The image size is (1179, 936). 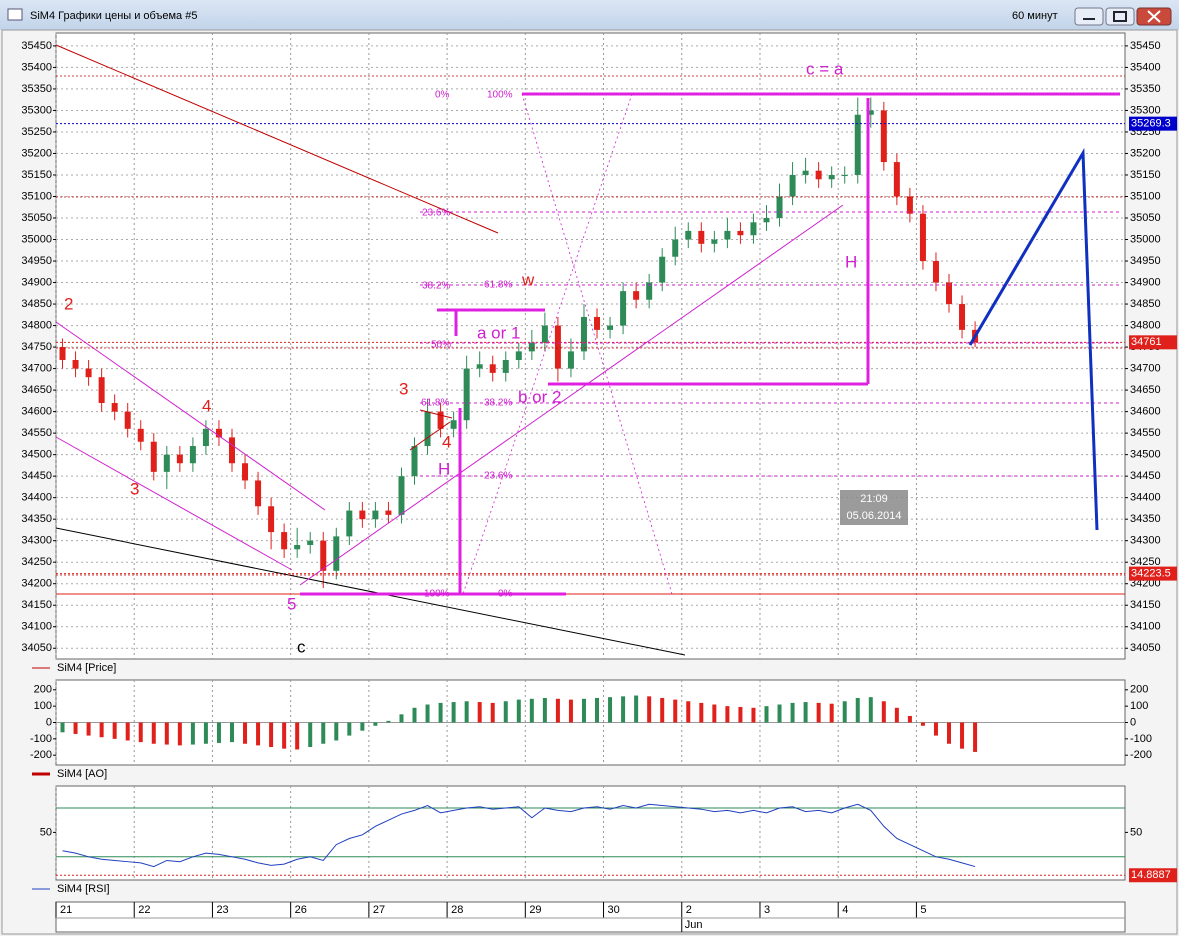 I want to click on y-tick-label: 35100, so click(x=1145, y=196).